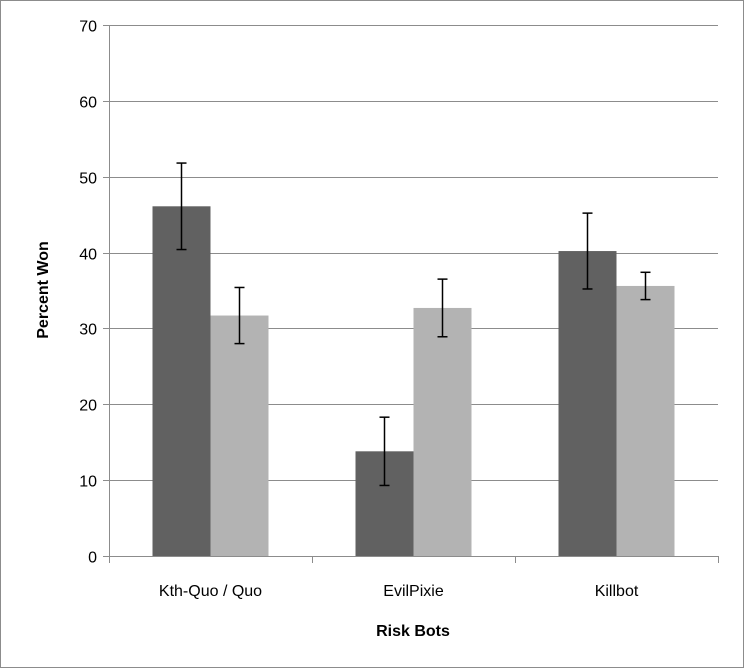  I want to click on x-tick-label: Kth-Quo / Quo, so click(210, 591).